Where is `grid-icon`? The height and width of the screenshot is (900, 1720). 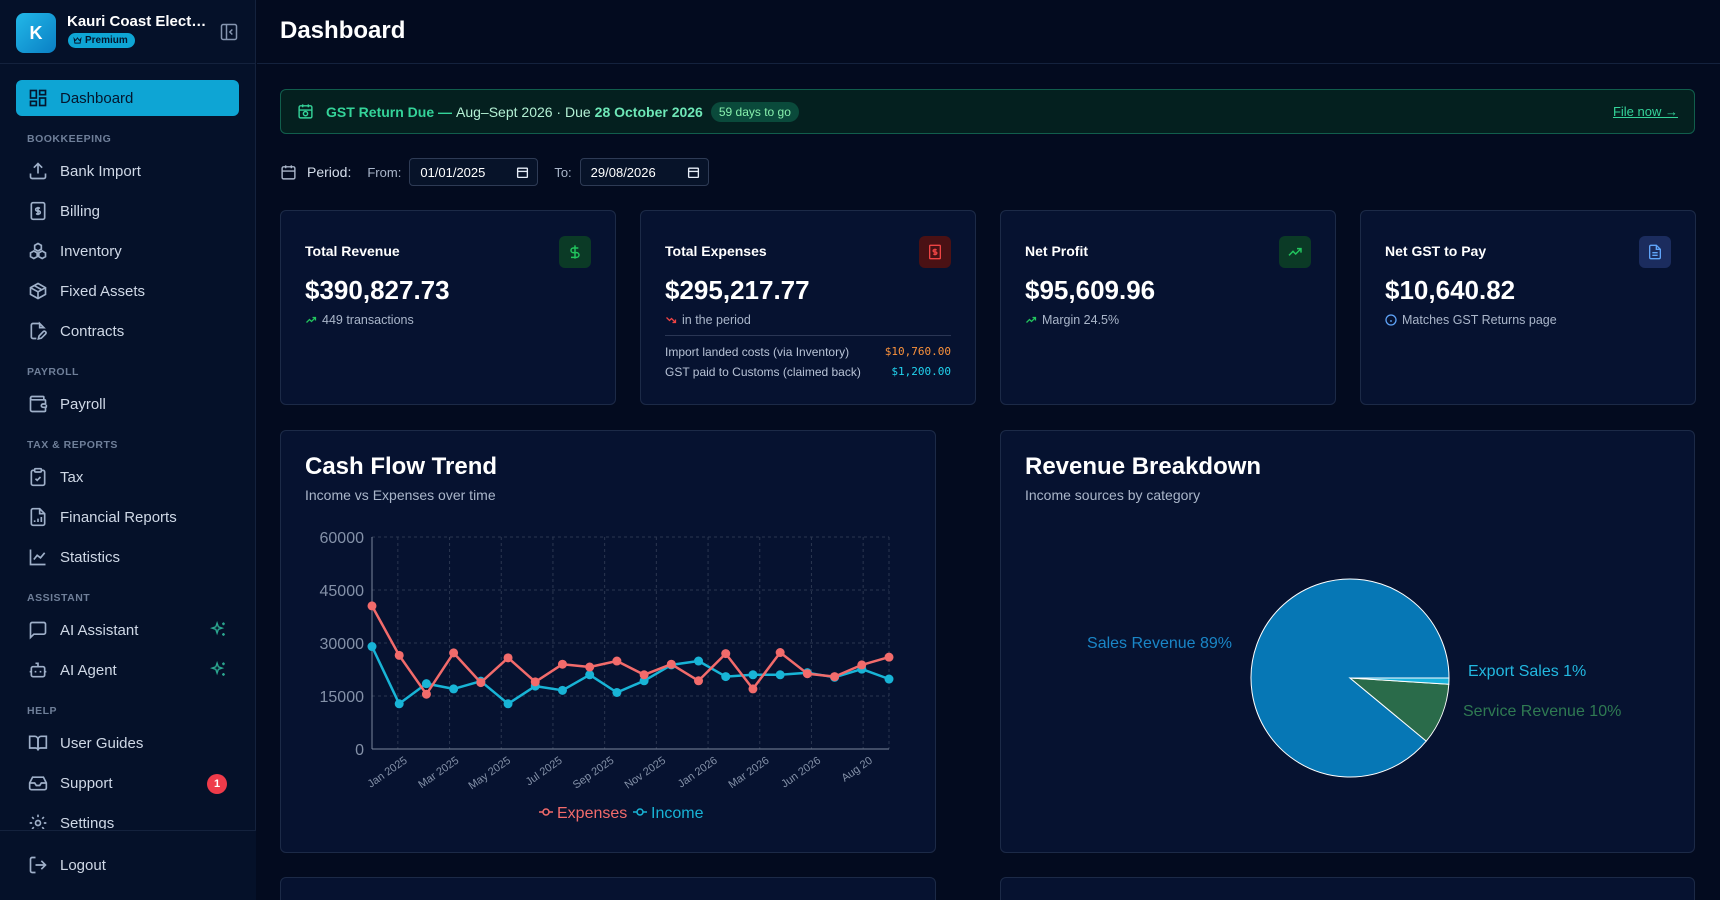 grid-icon is located at coordinates (38, 98).